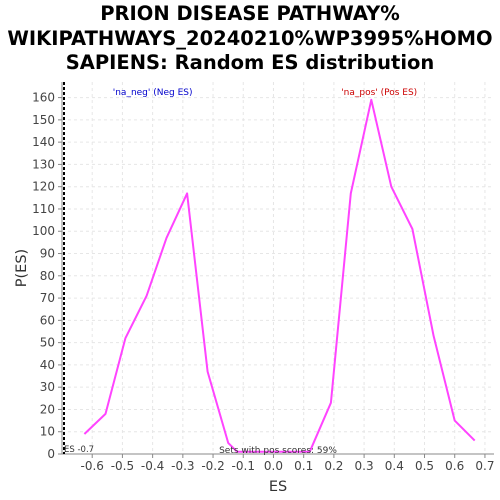  Describe the element at coordinates (303, 466) in the screenshot. I see `x-tick-label: 0.1` at that location.